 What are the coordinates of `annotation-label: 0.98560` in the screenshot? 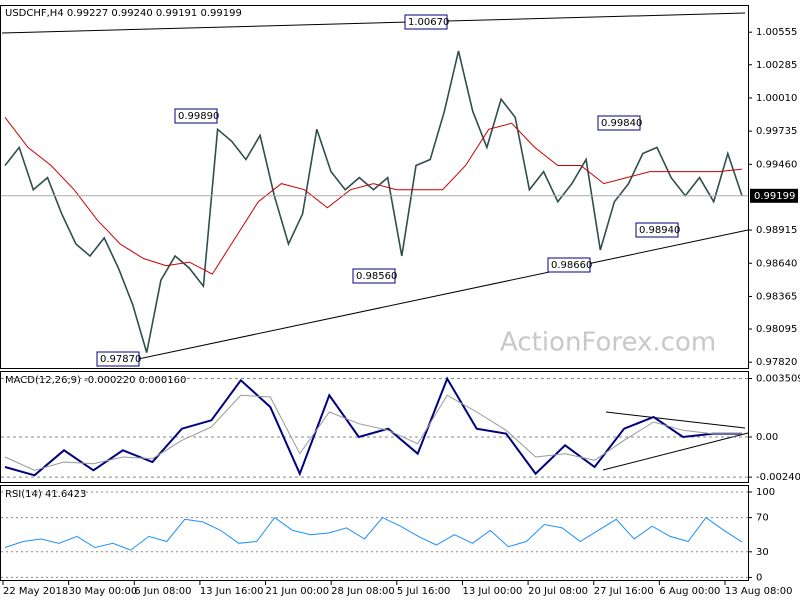 It's located at (376, 276).